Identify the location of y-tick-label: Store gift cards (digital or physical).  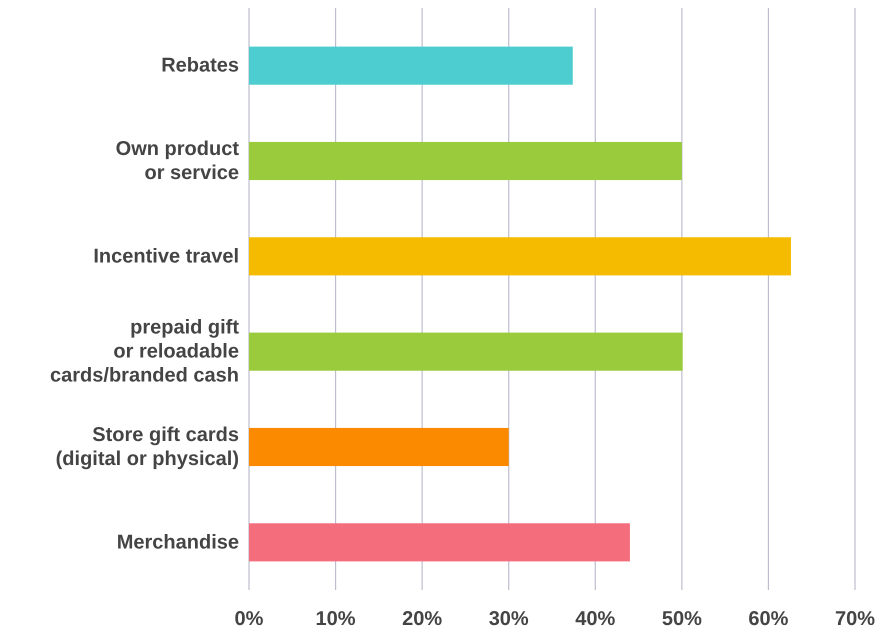
(147, 447).